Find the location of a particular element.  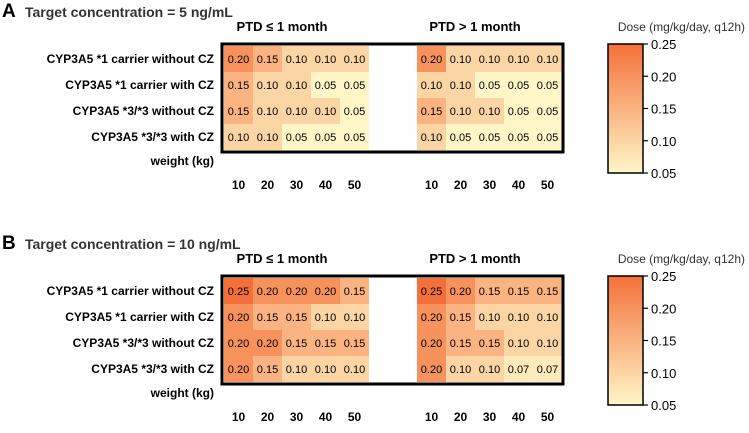

row-label: CYP3A5 *1 carrier with CZ is located at coordinates (139, 85).